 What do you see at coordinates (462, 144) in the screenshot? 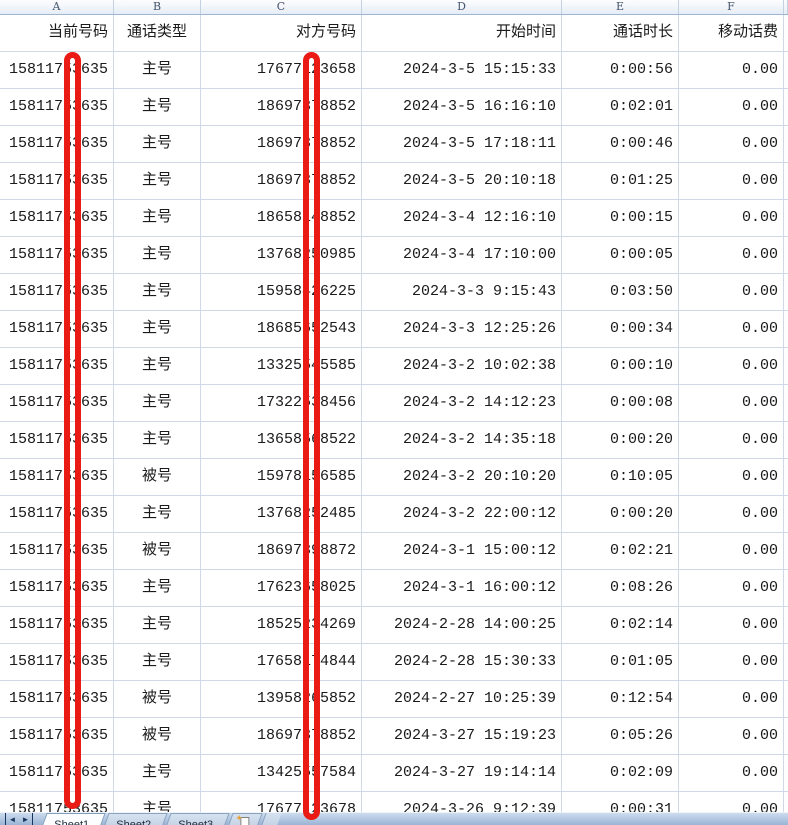
I see `cell-start-time: 2024-3-5 17:18:11` at bounding box center [462, 144].